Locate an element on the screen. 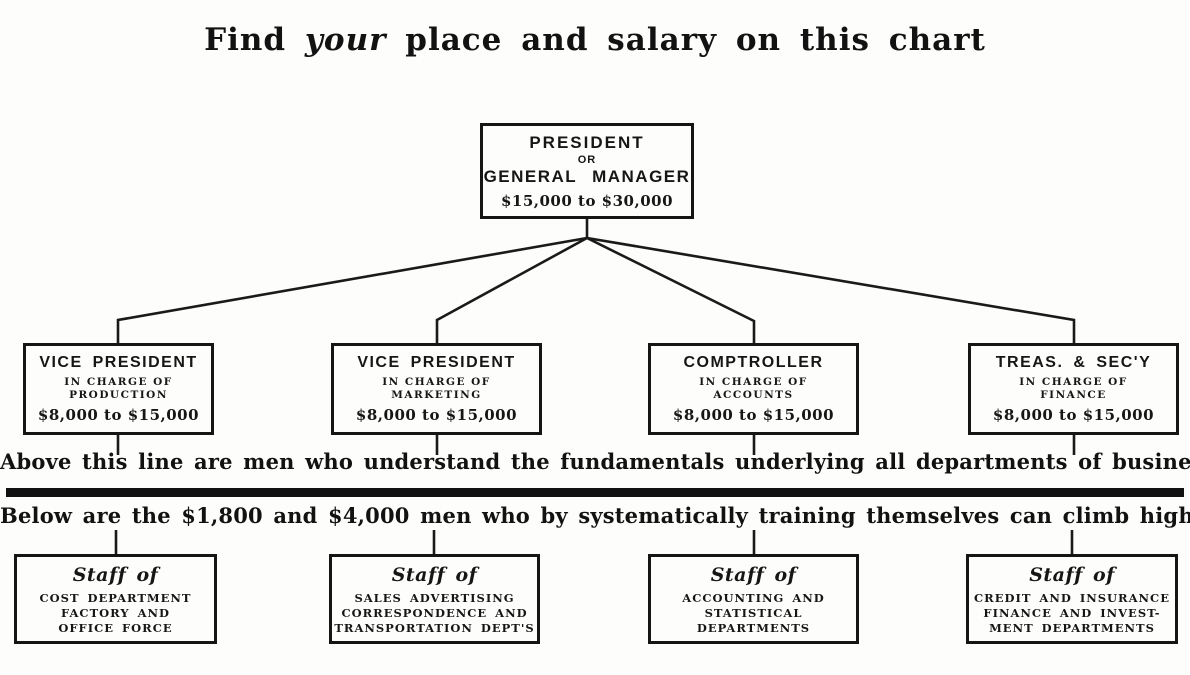 This screenshot has height=675, width=1190. president-title-line2: OR is located at coordinates (587, 159).